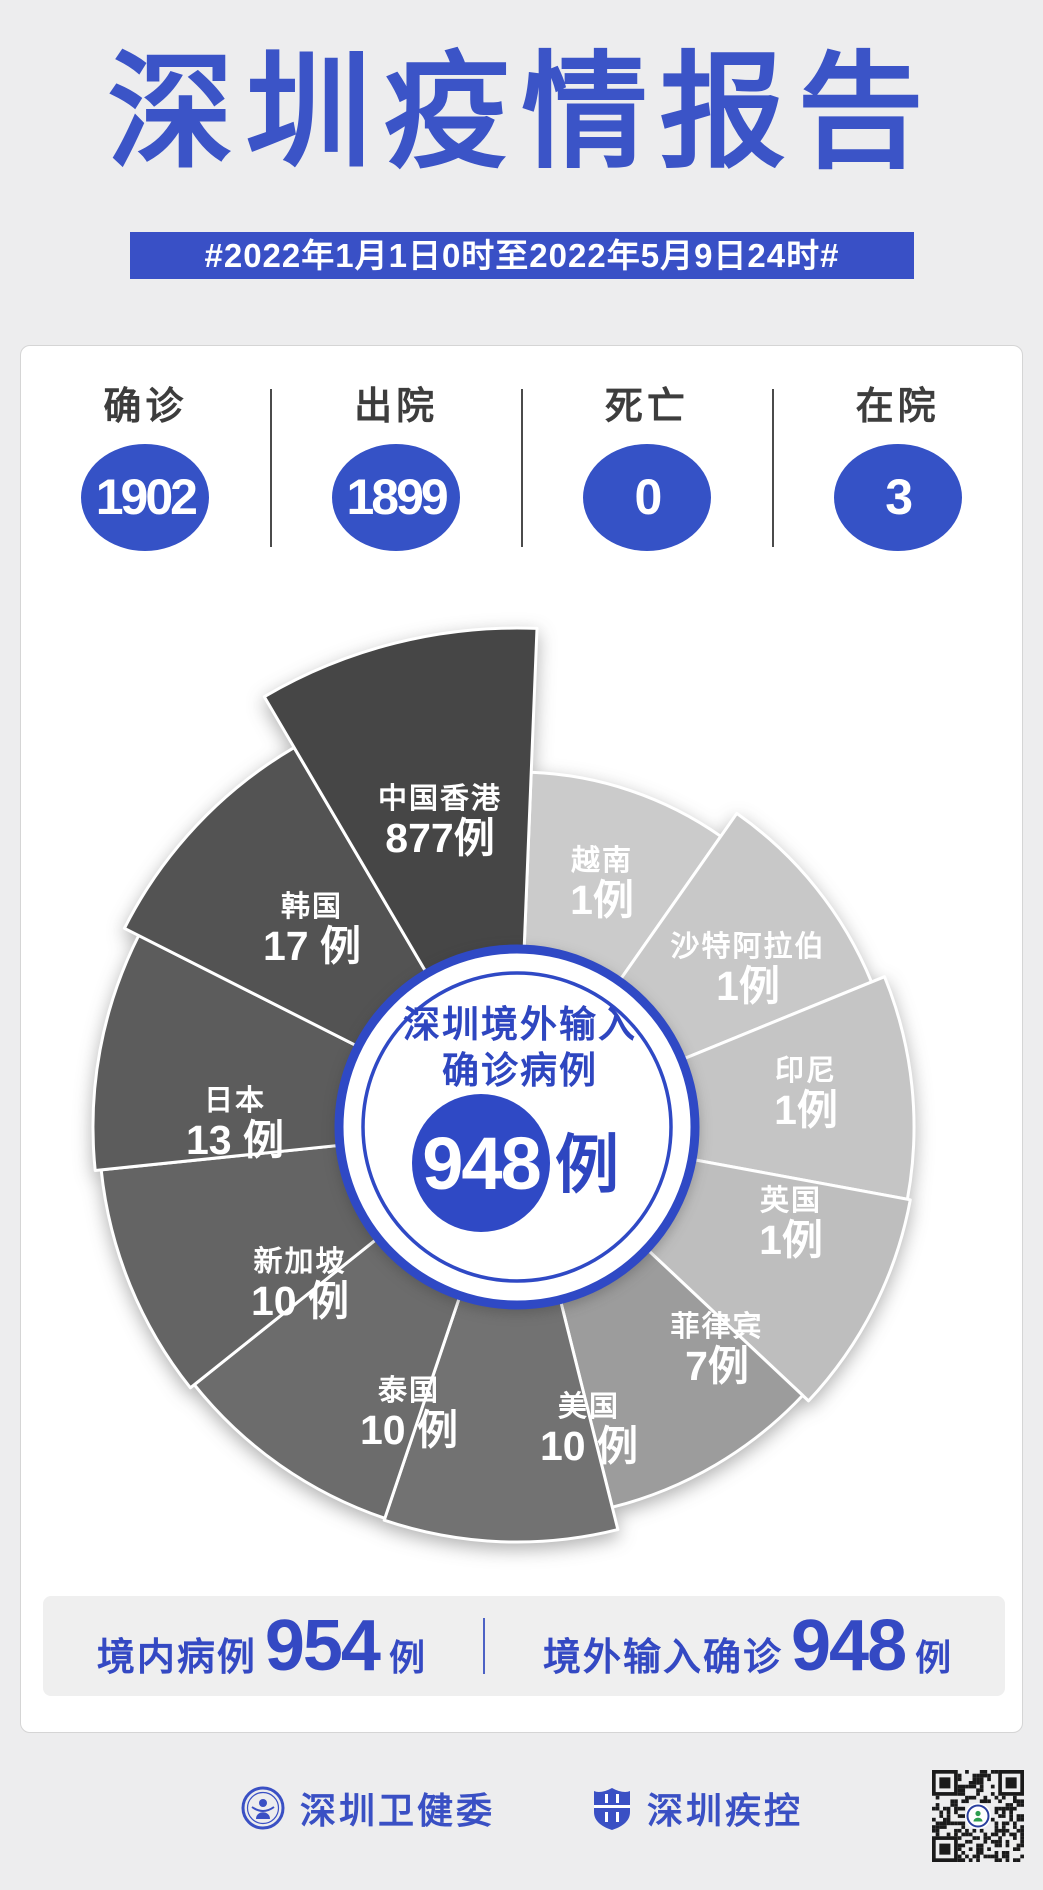 Image resolution: width=1043 pixels, height=1890 pixels. What do you see at coordinates (897, 497) in the screenshot?
I see `stat-value-badge: 3` at bounding box center [897, 497].